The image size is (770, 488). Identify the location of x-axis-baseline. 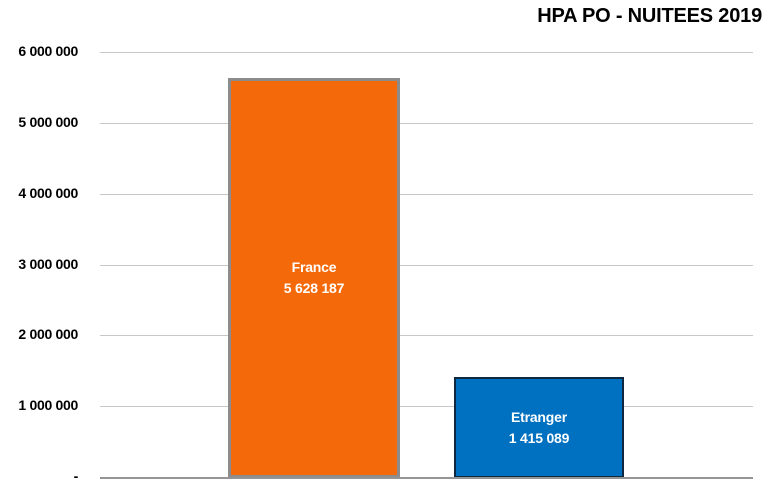
(426, 478).